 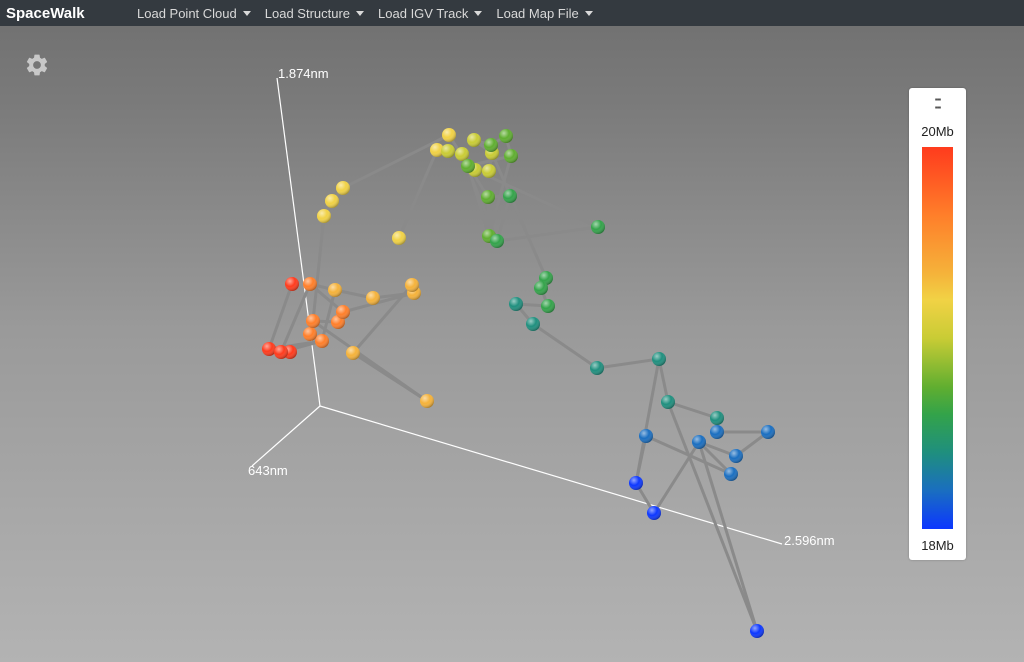 What do you see at coordinates (938, 103) in the screenshot?
I see `drag-handle-icon: ▪▪▪ ▪▪▪` at bounding box center [938, 103].